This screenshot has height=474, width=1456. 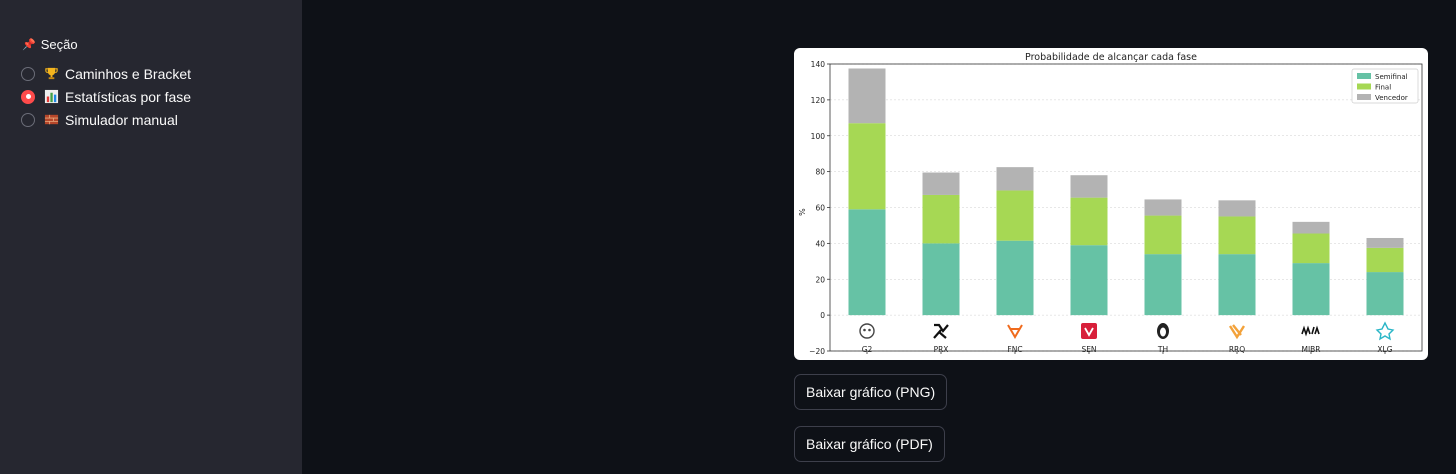 What do you see at coordinates (128, 96) in the screenshot?
I see `radio-option-label: Estatísticas por fase` at bounding box center [128, 96].